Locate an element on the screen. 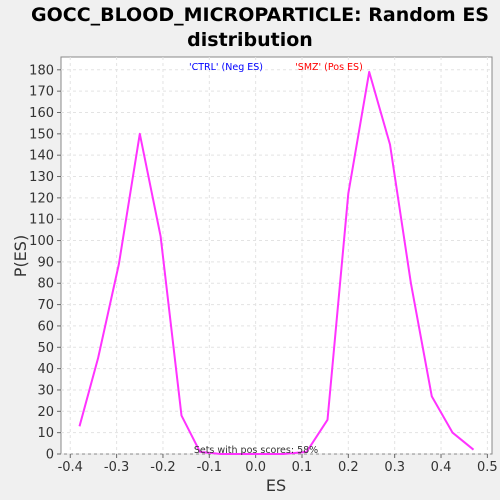 The height and width of the screenshot is (500, 500). y-tick-label: 140 is located at coordinates (41, 156).